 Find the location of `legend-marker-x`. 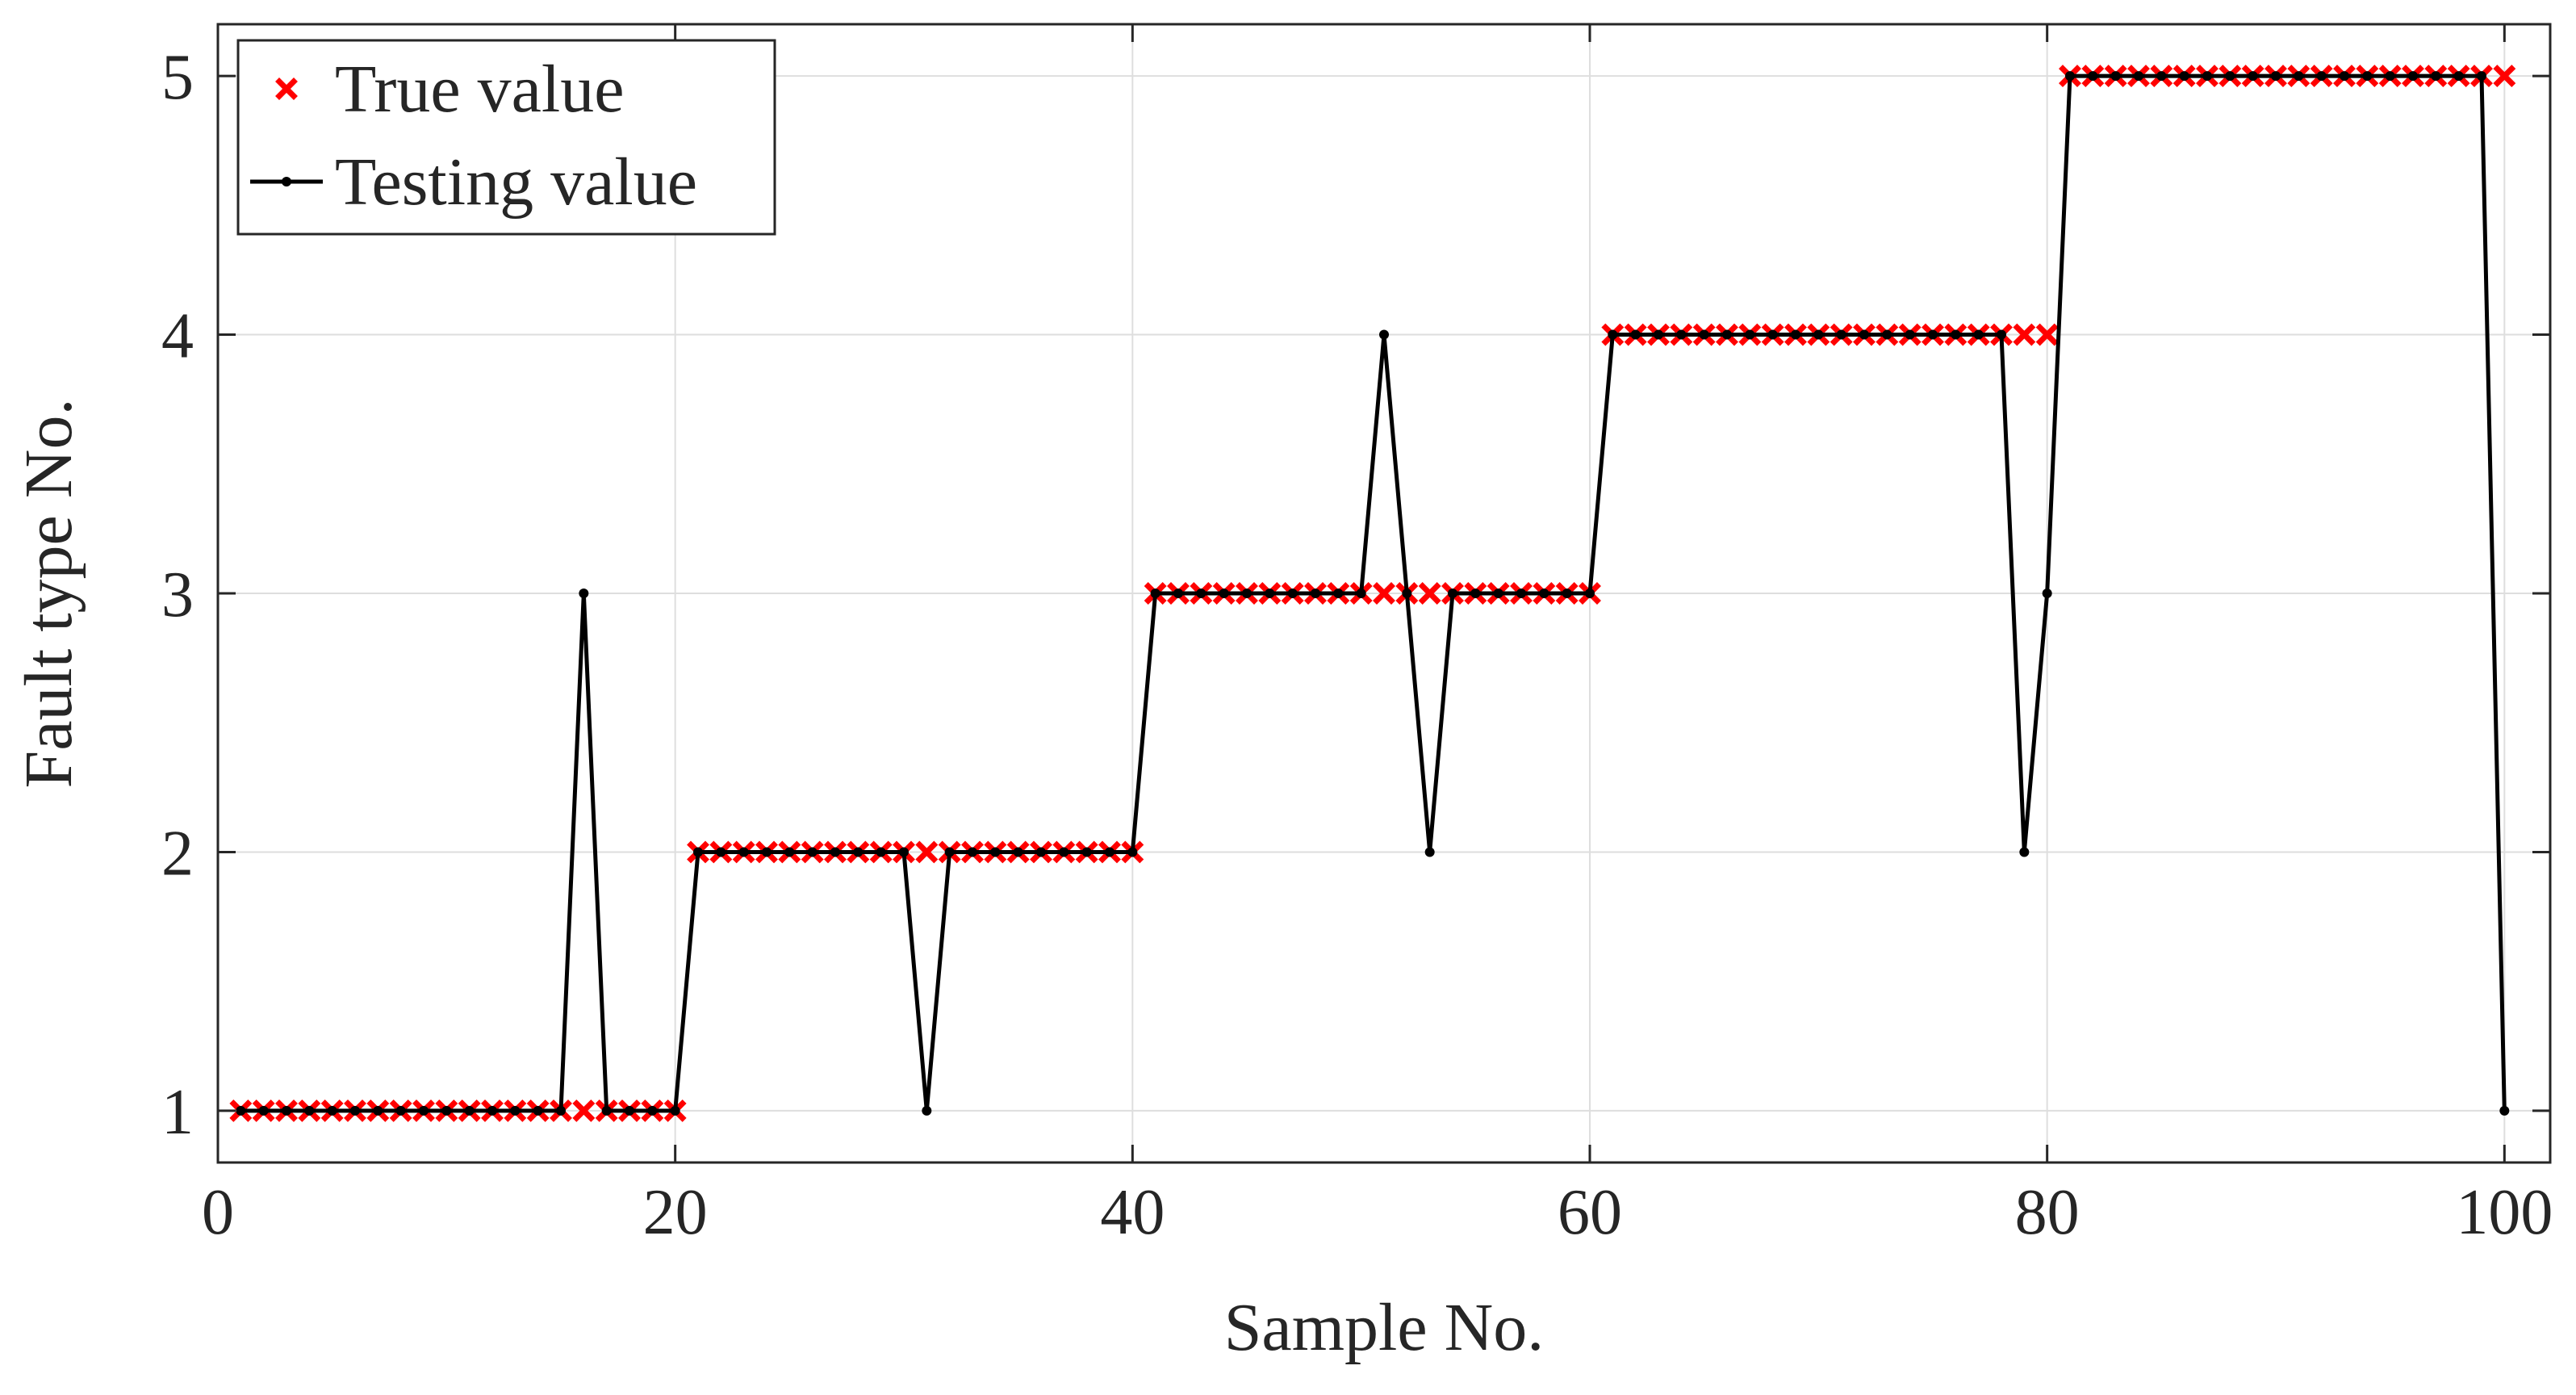

legend-marker-x is located at coordinates (286, 89).